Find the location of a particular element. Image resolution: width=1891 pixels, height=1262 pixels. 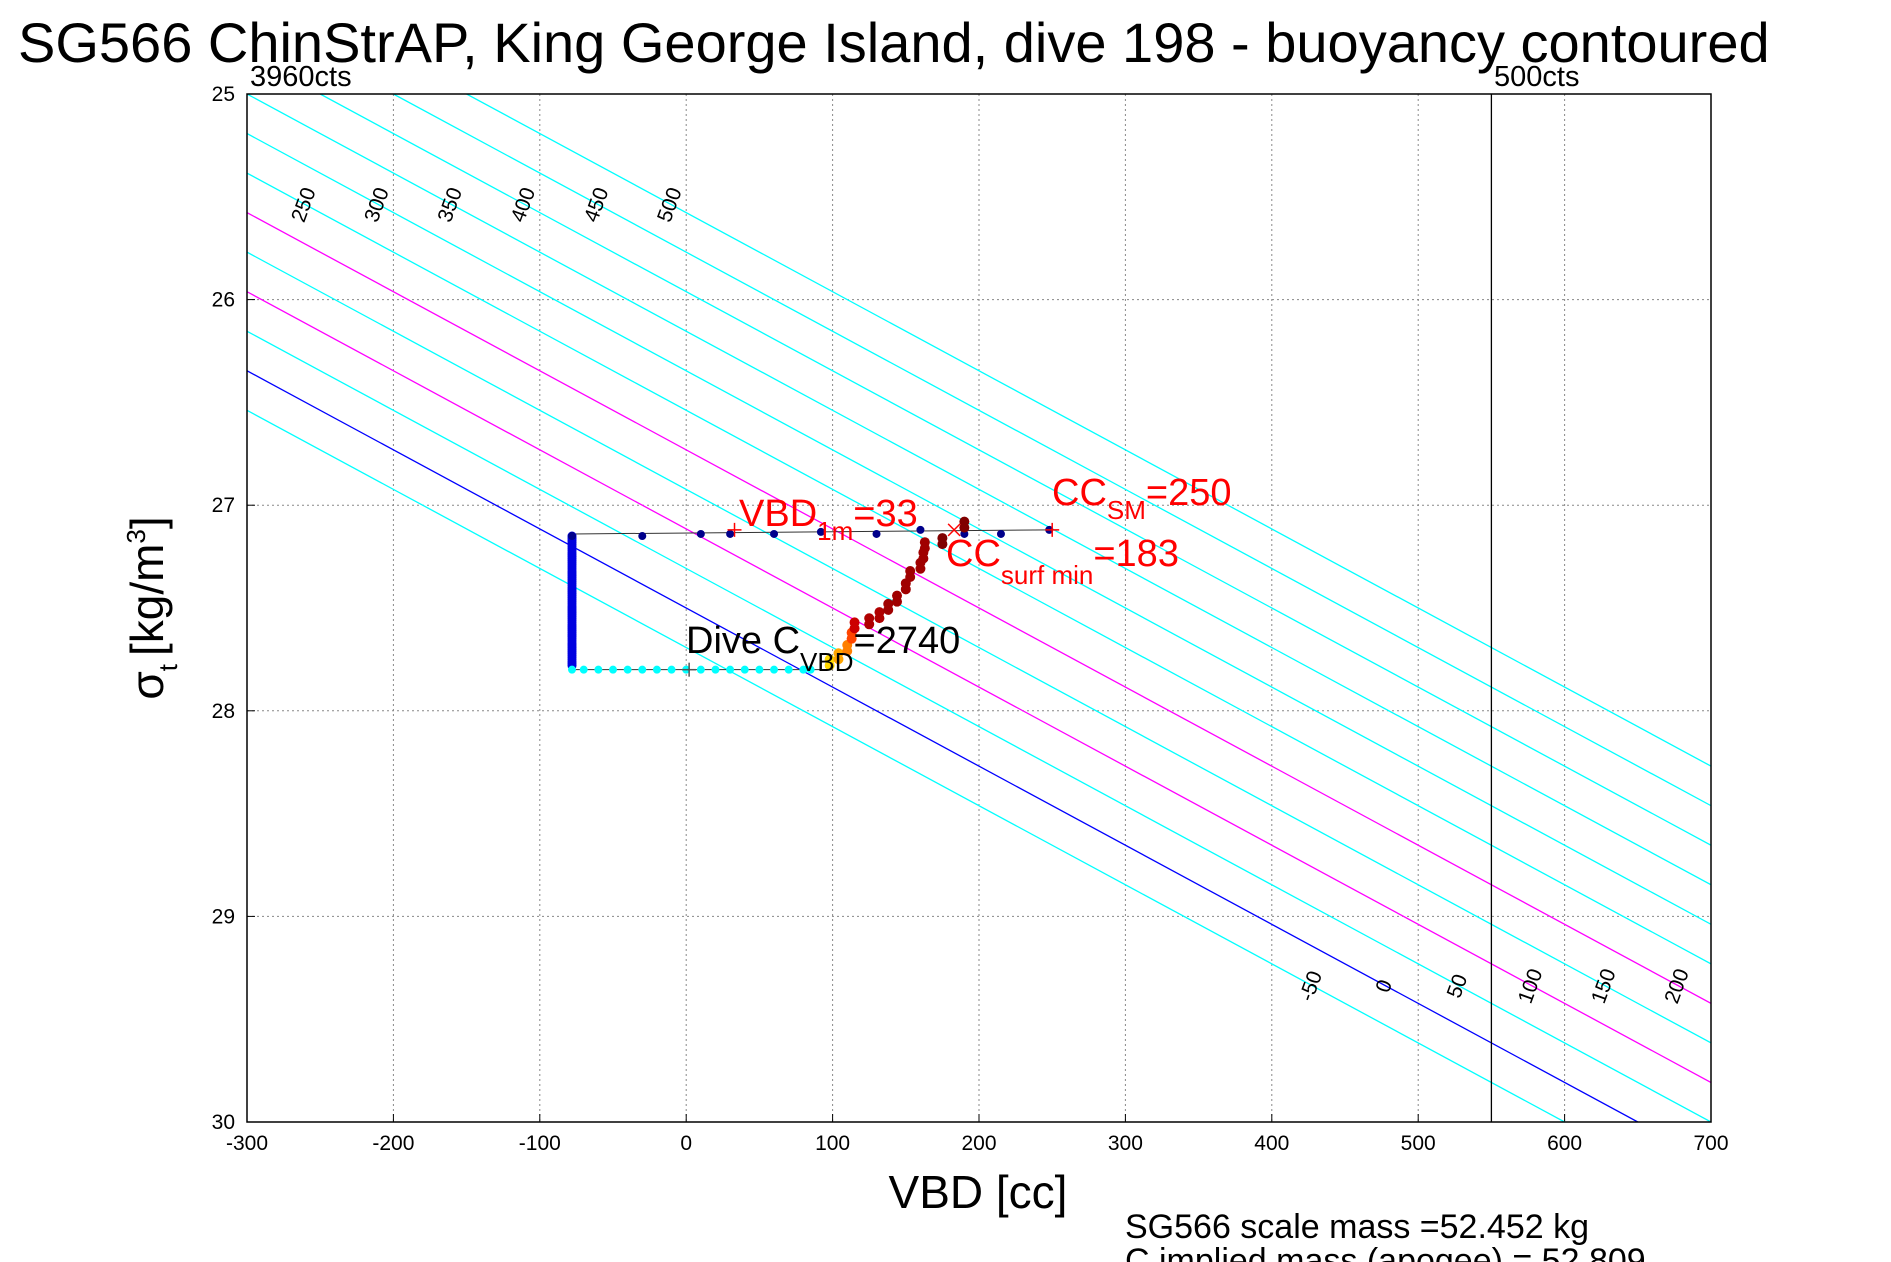

dive-points is located at coordinates (810, 595).